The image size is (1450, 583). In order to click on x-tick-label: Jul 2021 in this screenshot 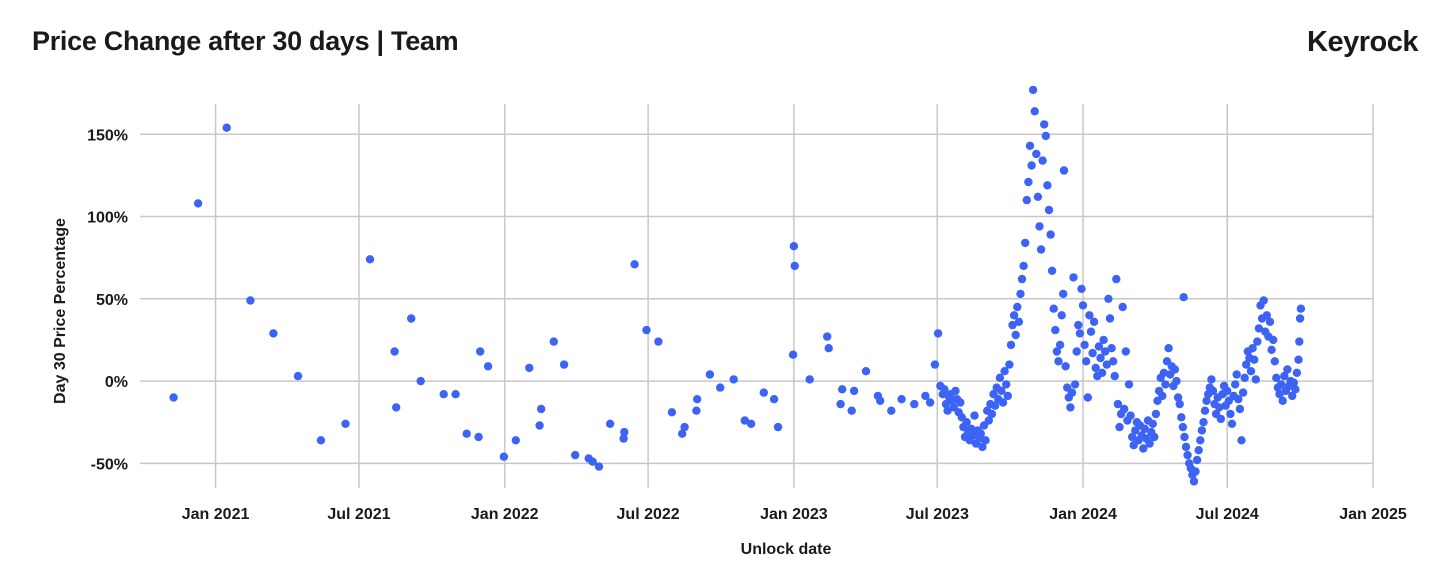, I will do `click(358, 514)`.